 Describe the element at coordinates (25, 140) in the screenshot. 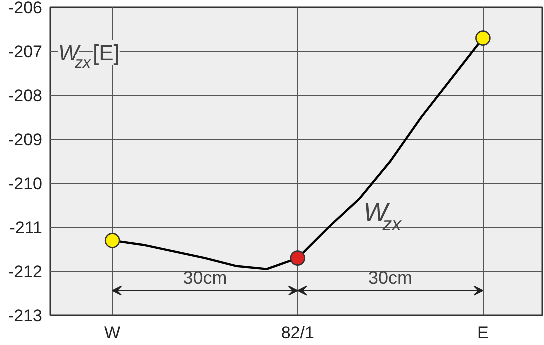

I see `y-tick-label: -209` at that location.